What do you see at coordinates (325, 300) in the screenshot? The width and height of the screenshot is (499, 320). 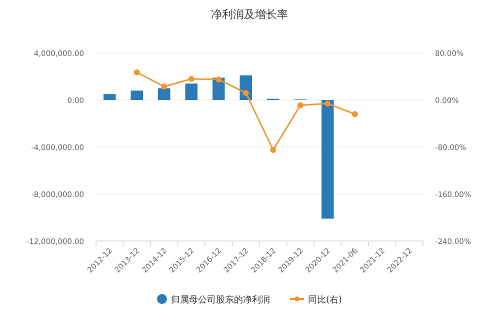 I see `legend-label: 同比(右)` at bounding box center [325, 300].